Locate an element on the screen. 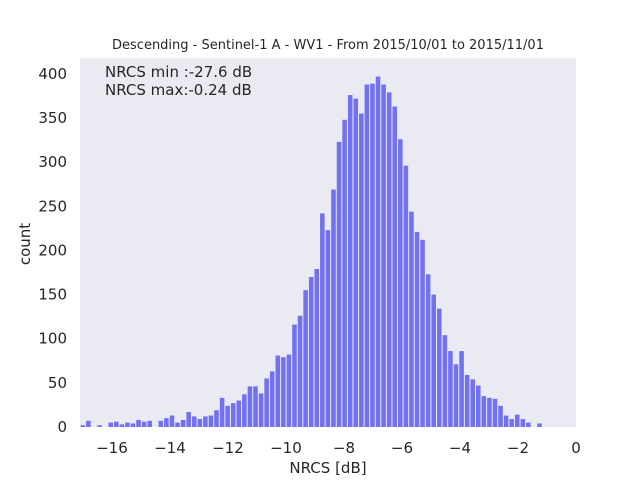 Image resolution: width=640 pixels, height=484 pixels. y-axis-ticks: 0 50 100 150 200 250 300 350 400 is located at coordinates (52, 250).